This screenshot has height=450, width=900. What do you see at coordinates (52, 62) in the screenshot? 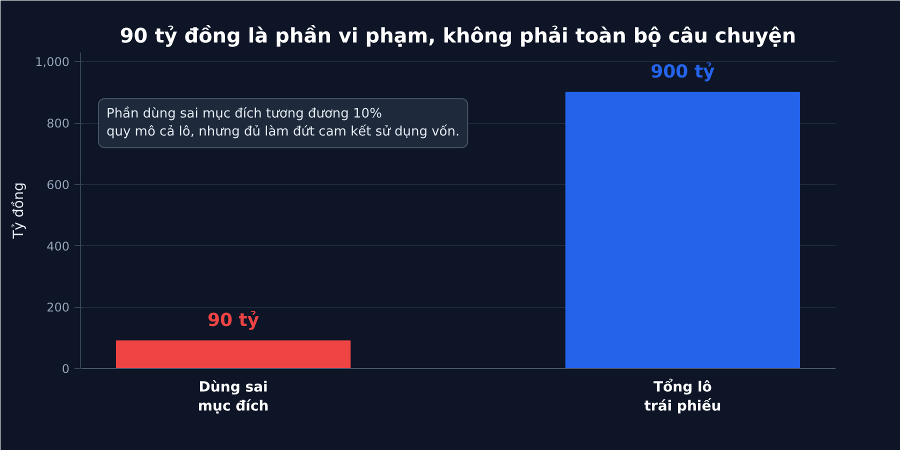
I see `y-tick-label: 1,000` at bounding box center [52, 62].